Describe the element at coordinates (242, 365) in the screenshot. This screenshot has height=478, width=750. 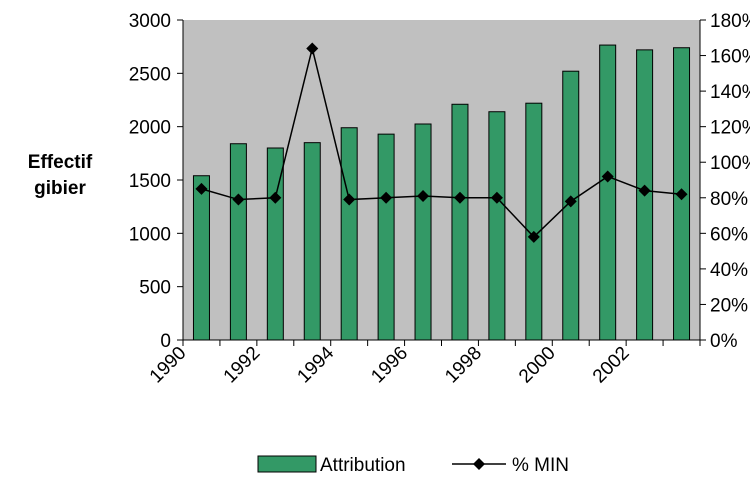
I see `x-tick-label: 1992` at that location.